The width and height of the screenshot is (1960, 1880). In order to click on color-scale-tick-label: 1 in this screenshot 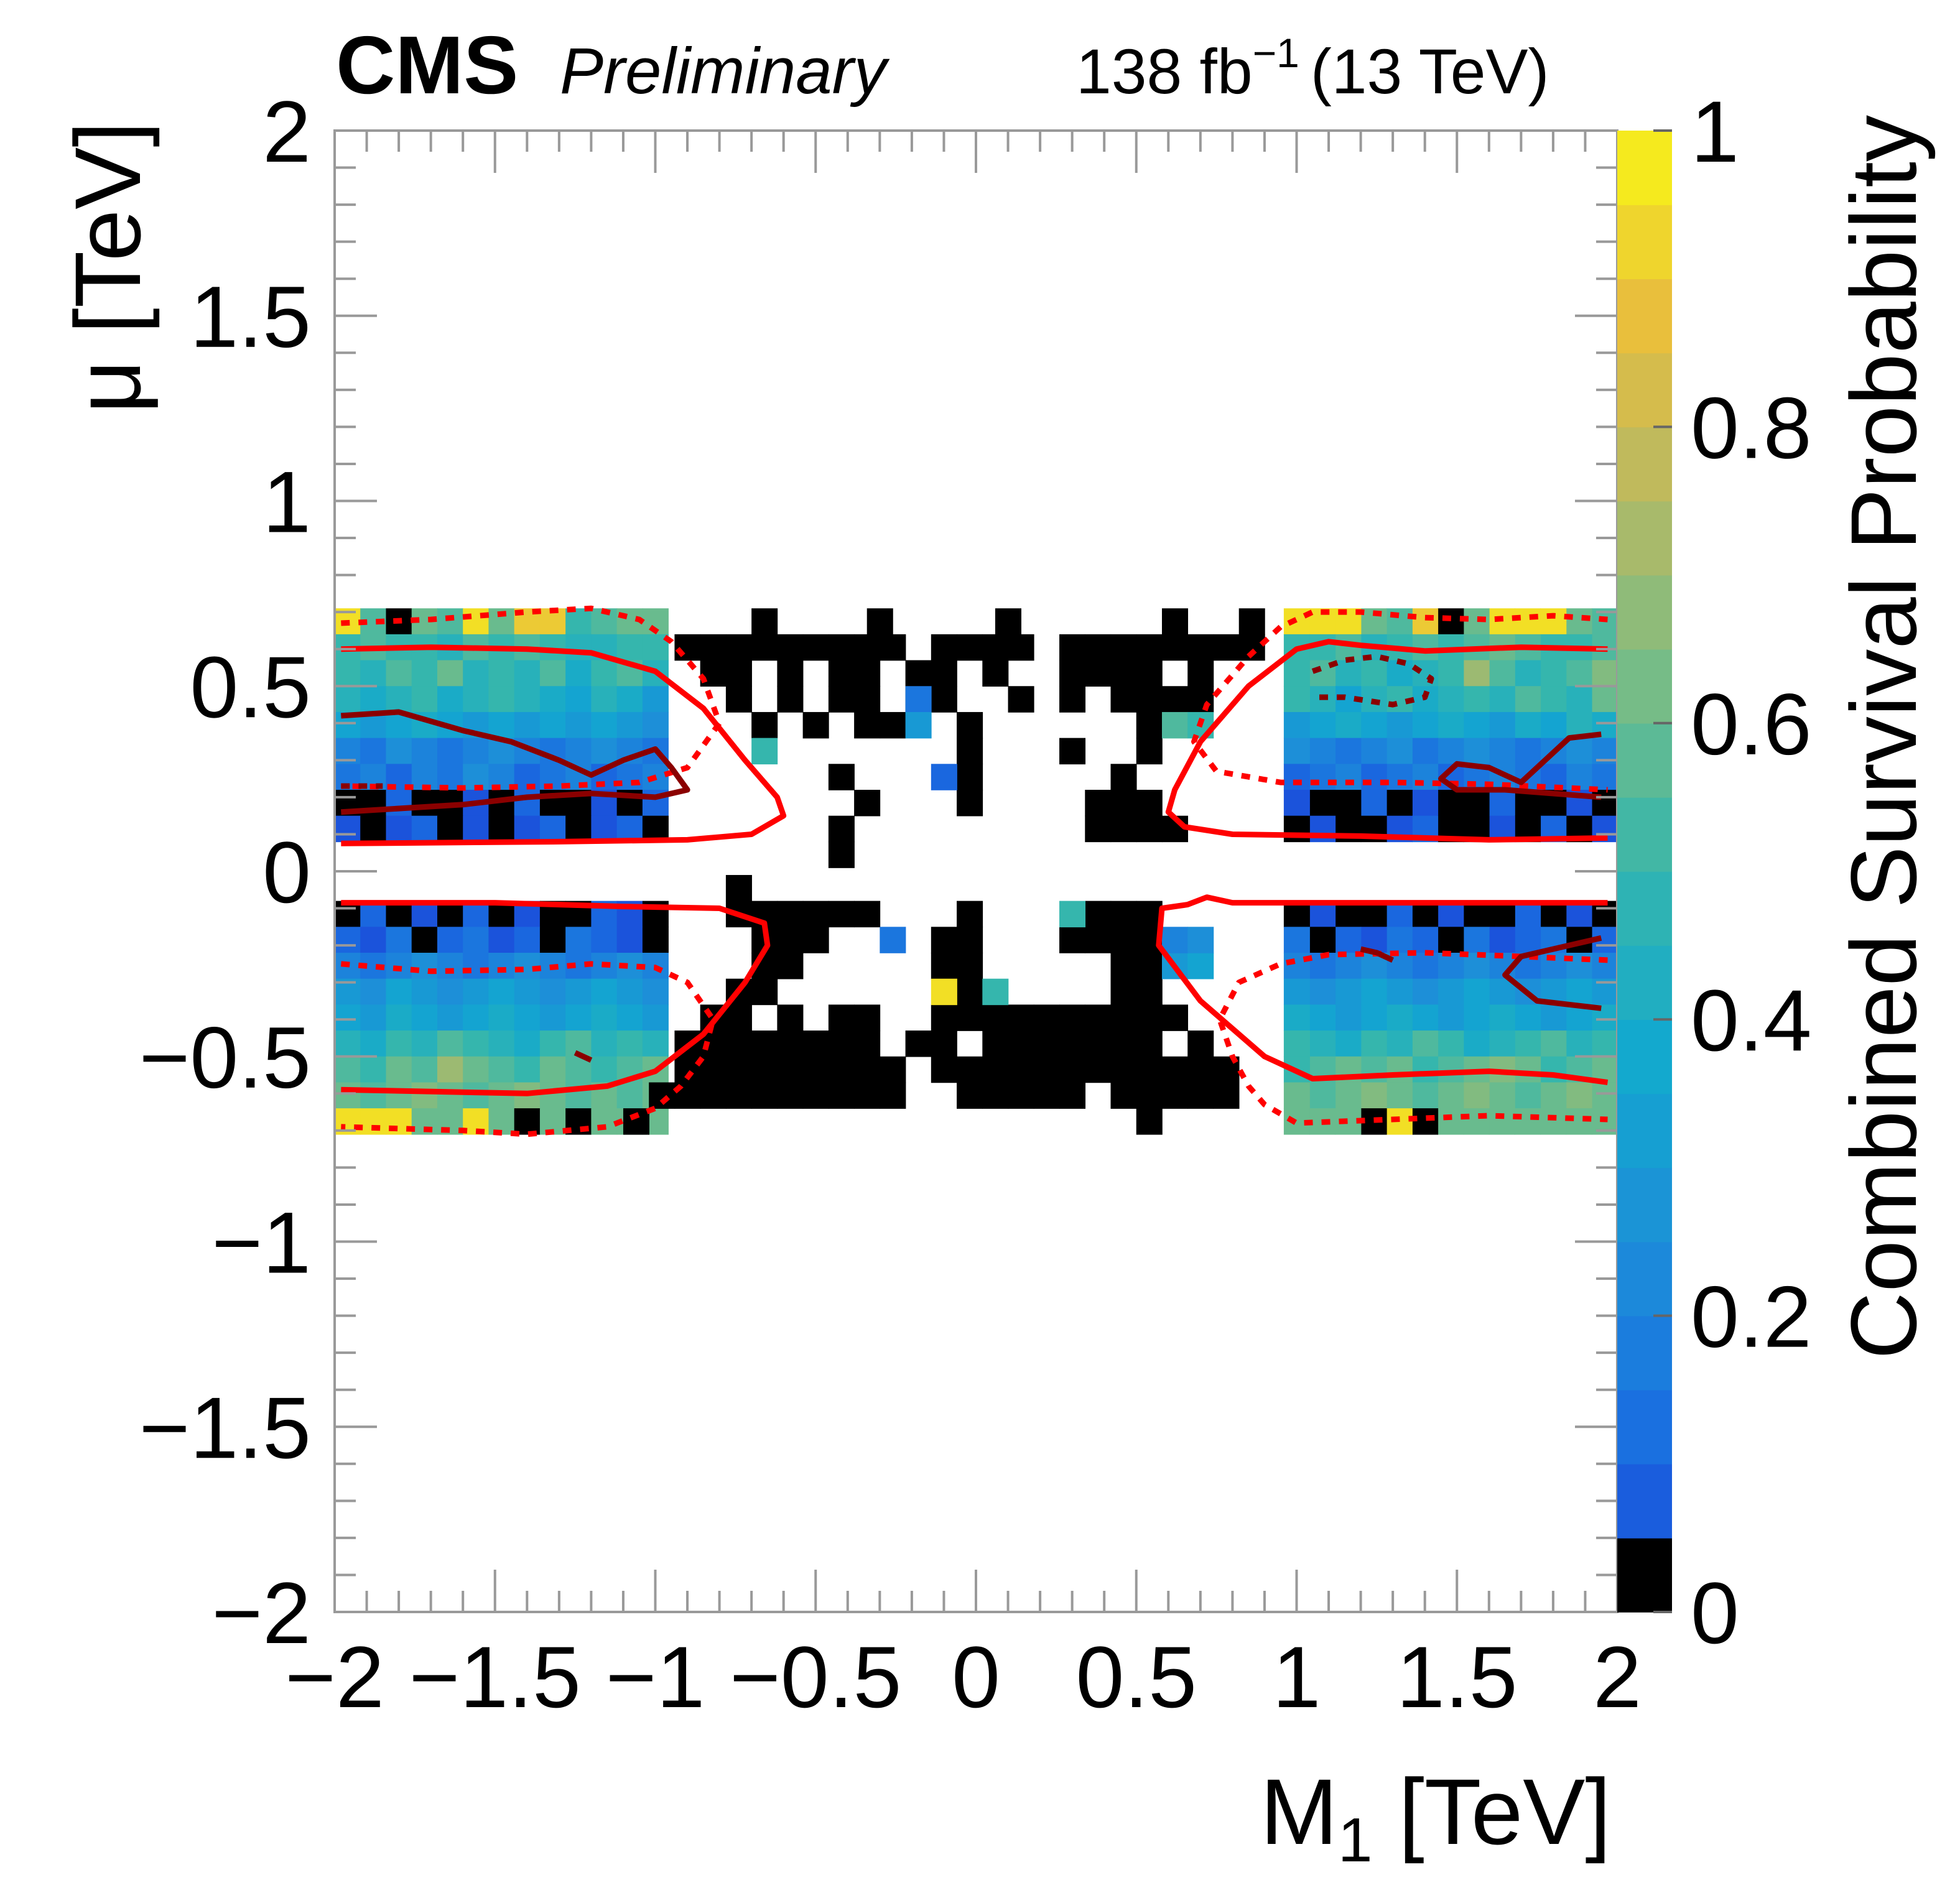, I will do `click(1715, 131)`.